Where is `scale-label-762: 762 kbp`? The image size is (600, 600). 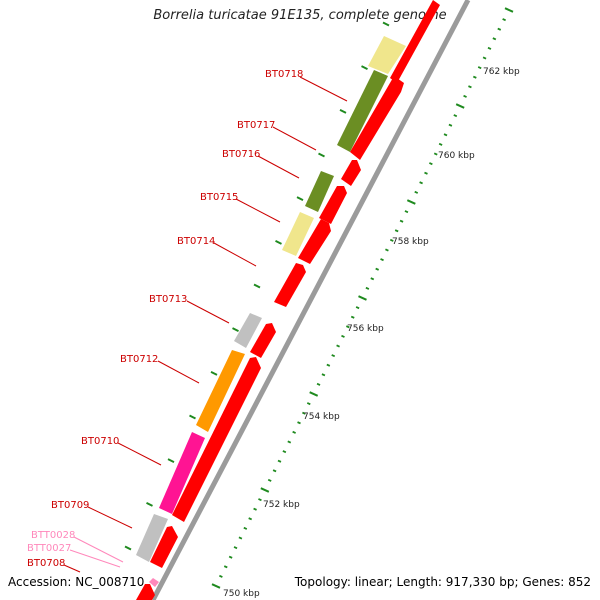 scale-label-762: 762 kbp is located at coordinates (501, 72).